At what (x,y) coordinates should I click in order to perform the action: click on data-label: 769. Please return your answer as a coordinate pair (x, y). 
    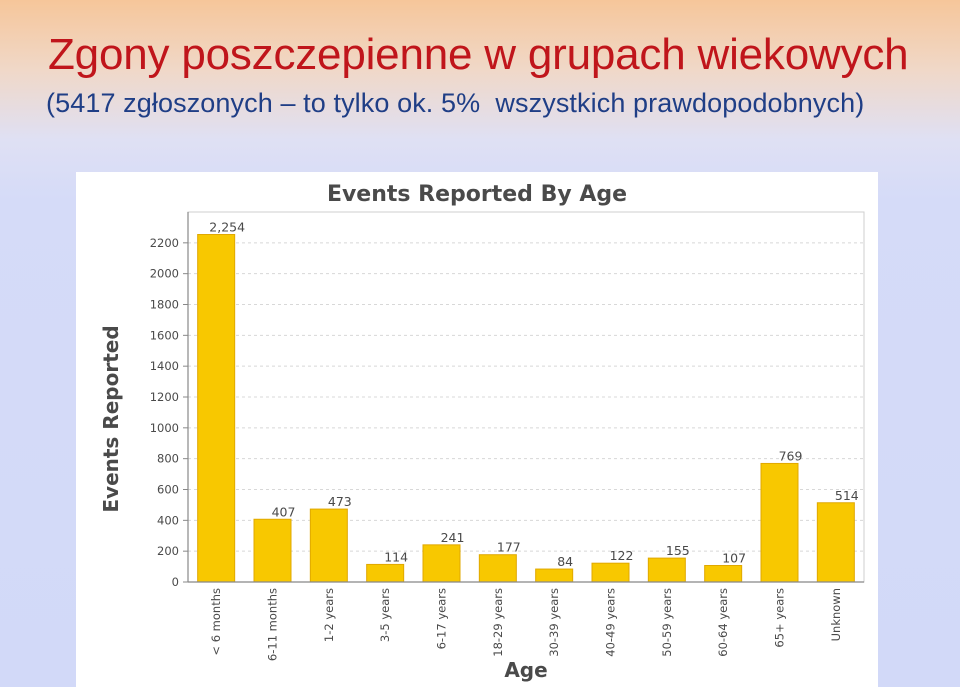
    Looking at the image, I should click on (791, 455).